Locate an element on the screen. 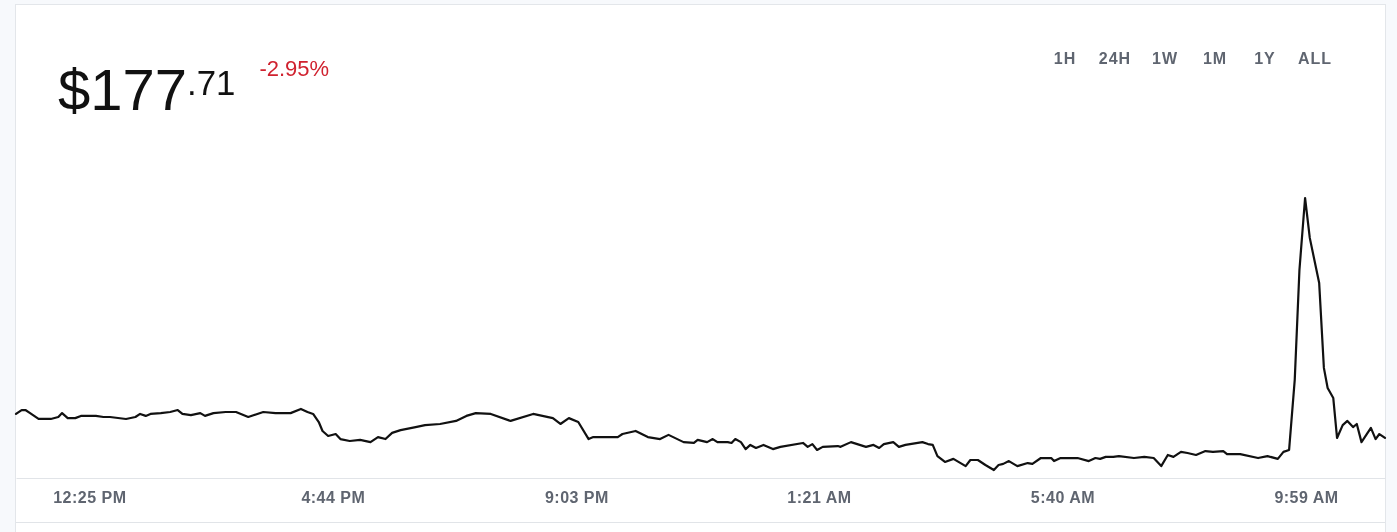 The height and width of the screenshot is (532, 1397). x-tick-label: 5:40 AM is located at coordinates (1063, 498).